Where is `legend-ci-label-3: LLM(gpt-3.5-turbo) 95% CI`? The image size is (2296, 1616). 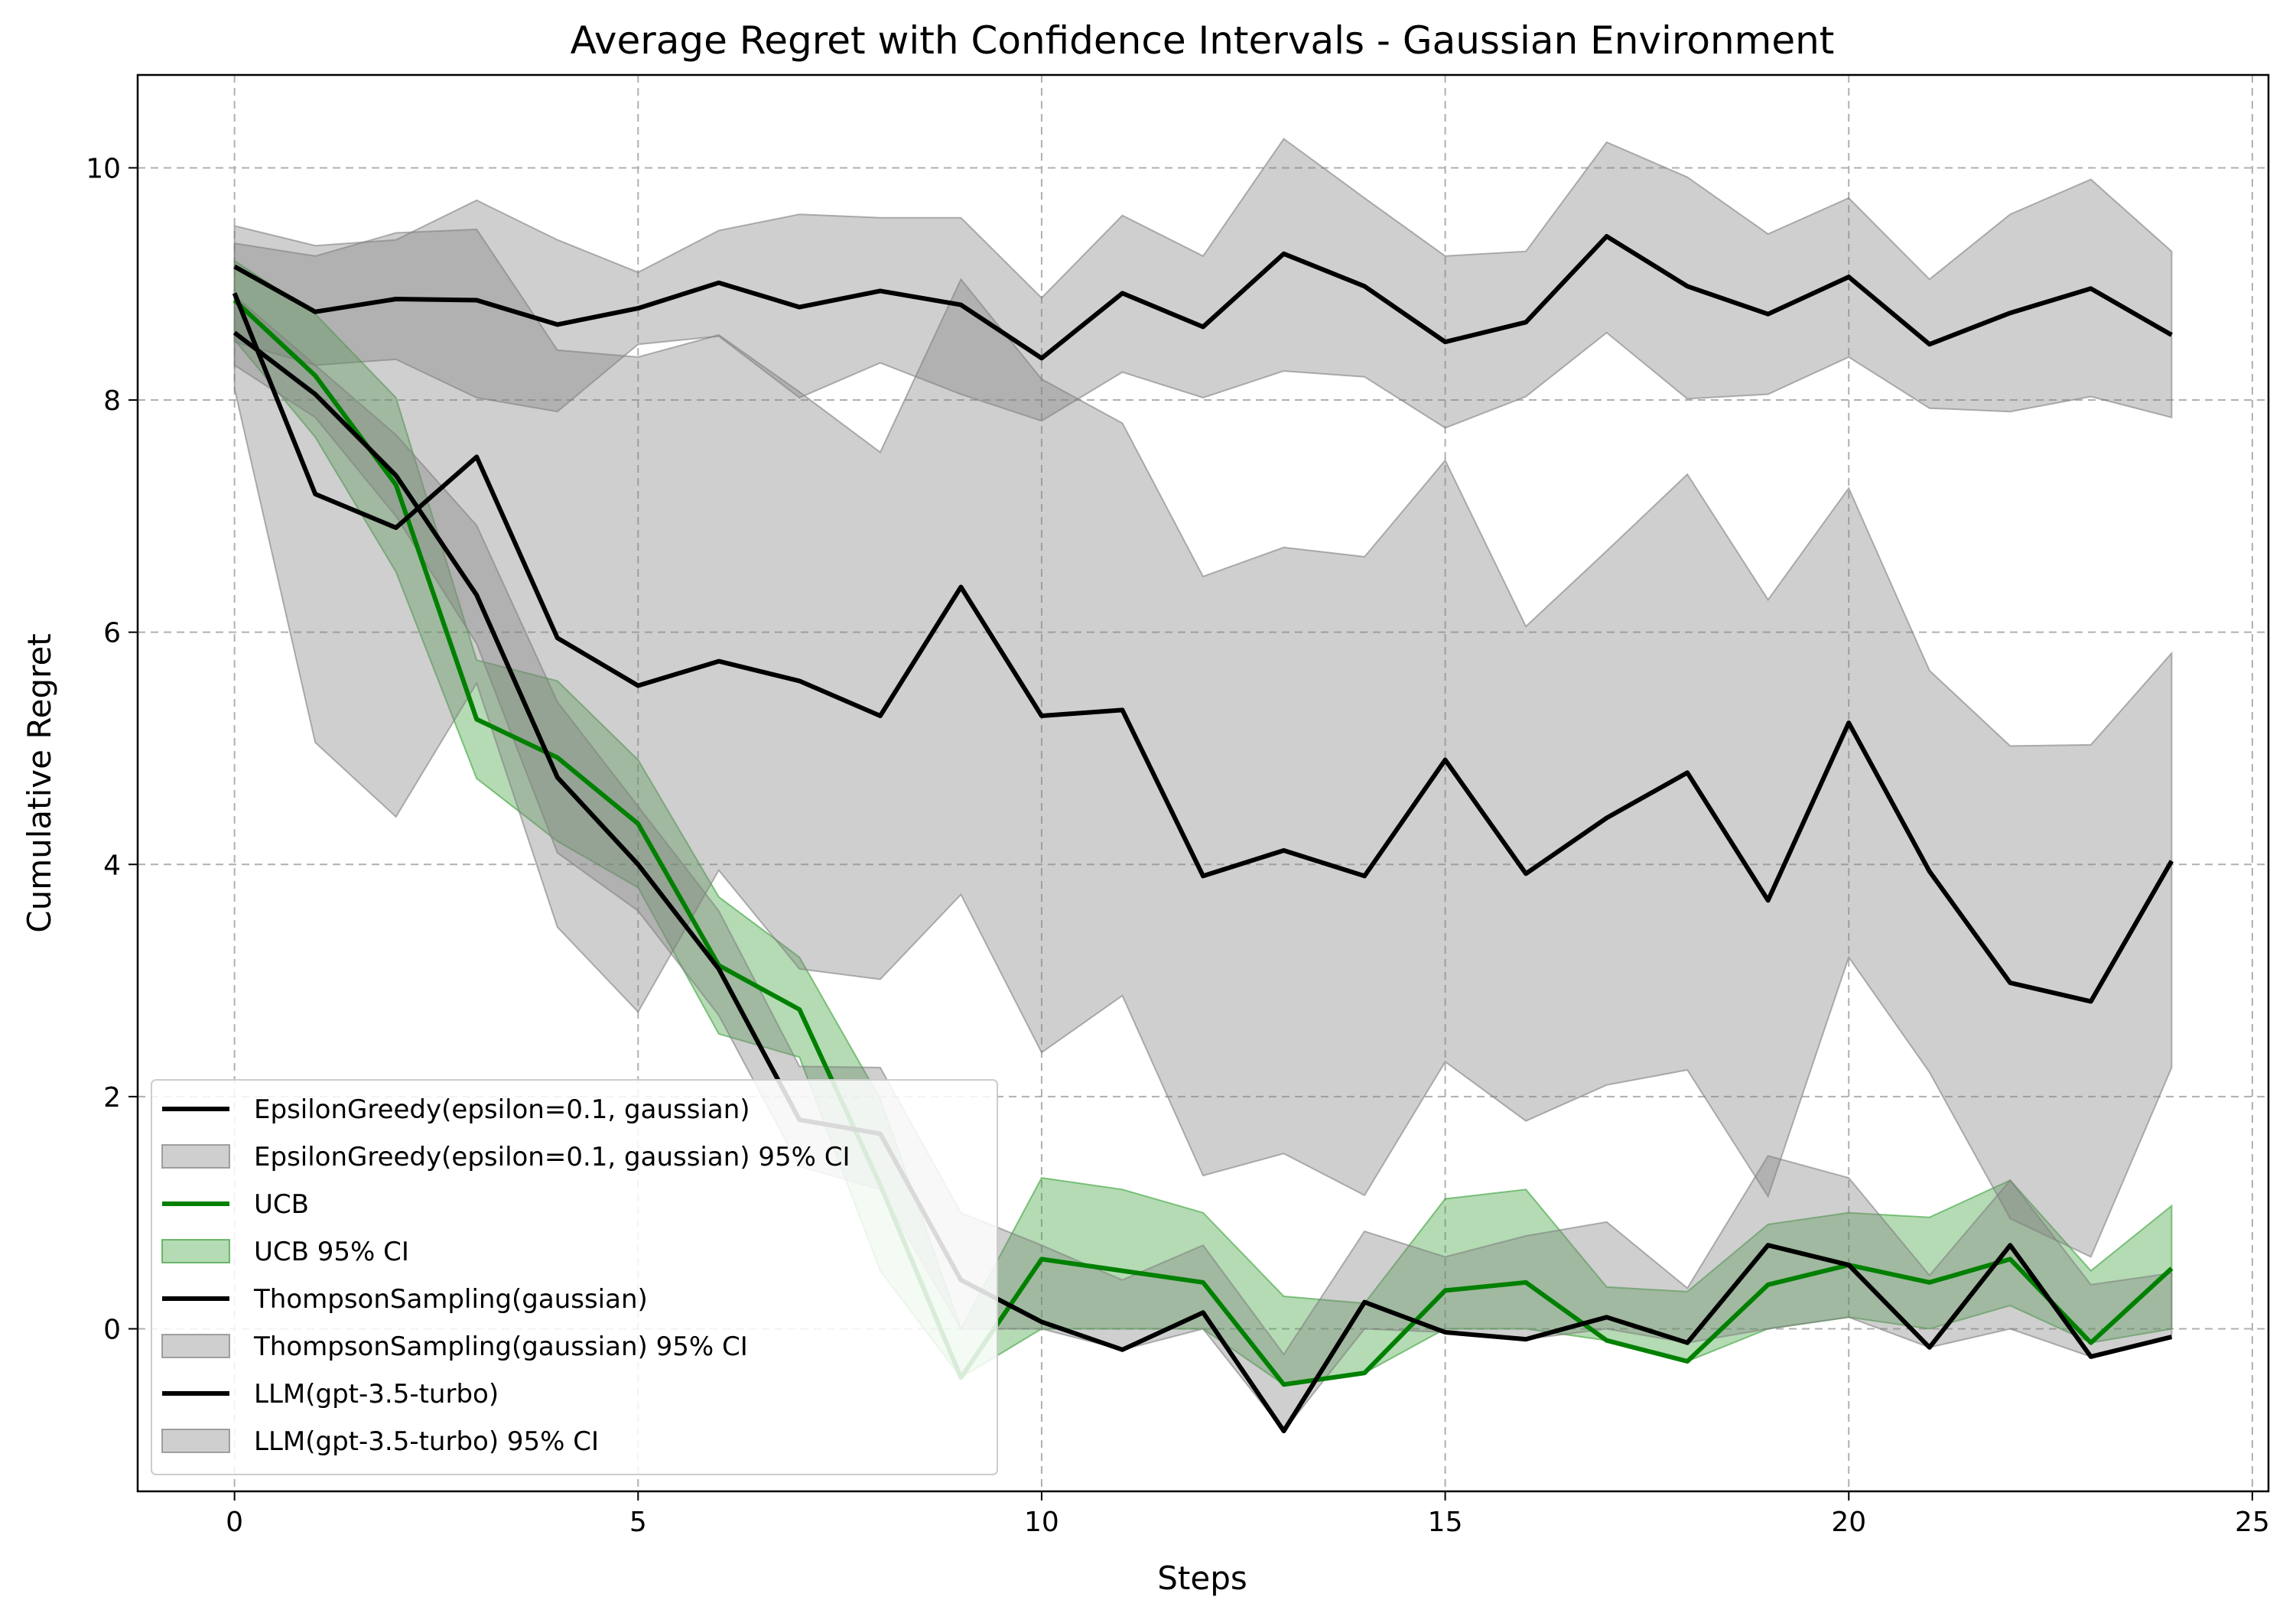 legend-ci-label-3: LLM(gpt-3.5-turbo) 95% CI is located at coordinates (427, 1441).